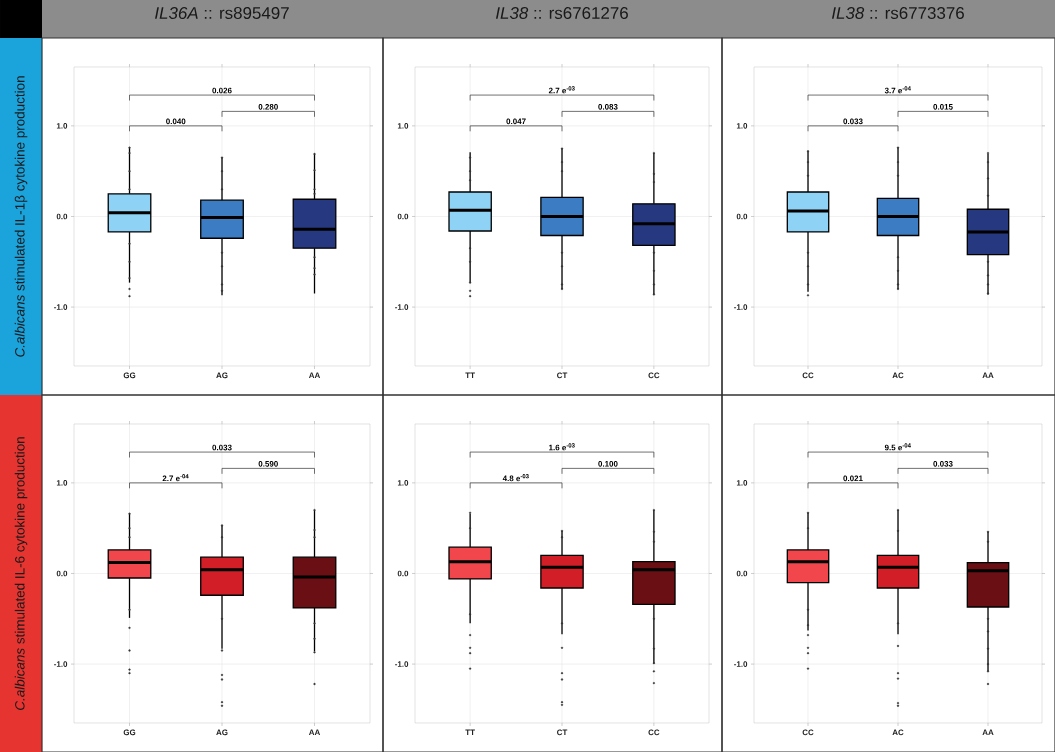 This screenshot has width=1055, height=752. I want to click on chart-title: IL38 :: rs6761276, so click(561, 13).